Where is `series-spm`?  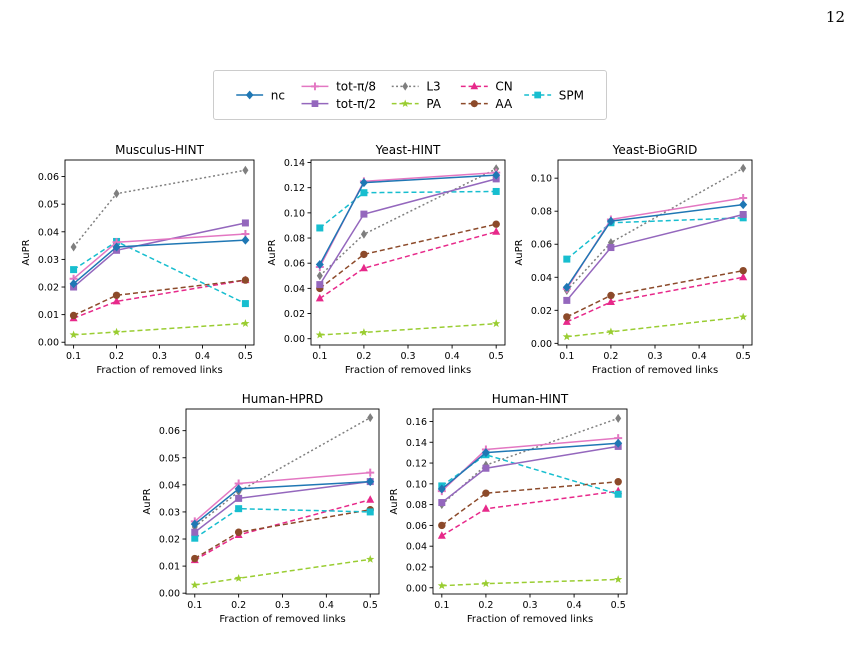
series-spm is located at coordinates (530, 474).